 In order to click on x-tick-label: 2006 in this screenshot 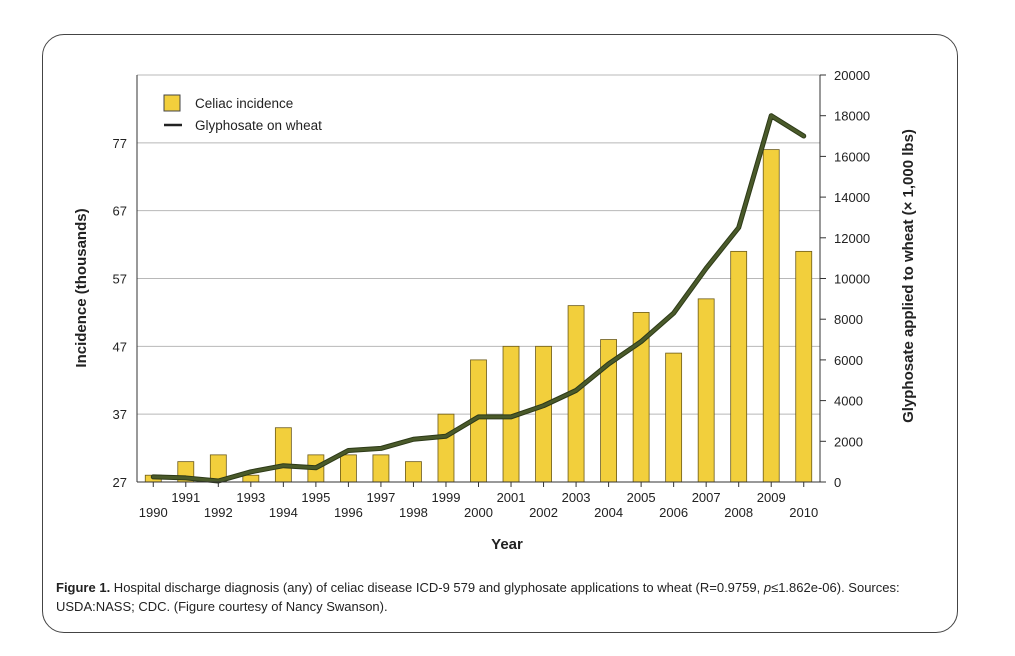, I will do `click(673, 512)`.